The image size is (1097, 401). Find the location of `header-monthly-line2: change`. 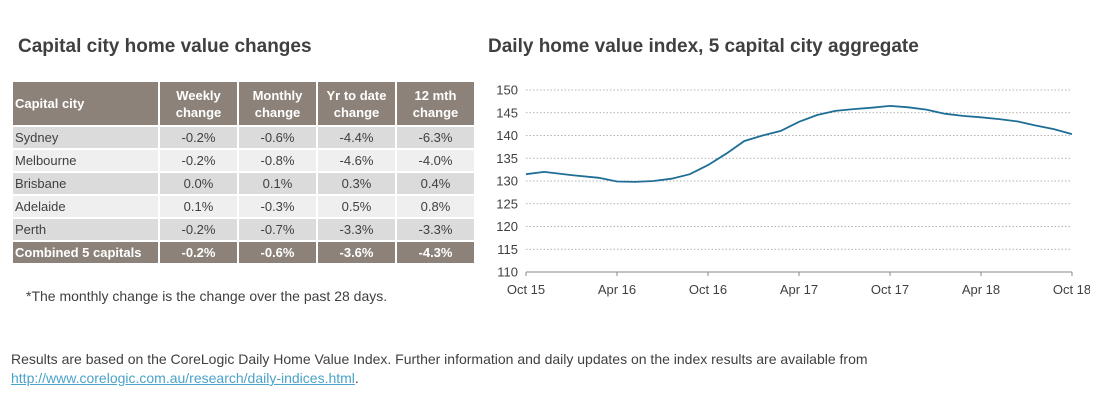

header-monthly-line2: change is located at coordinates (277, 112).